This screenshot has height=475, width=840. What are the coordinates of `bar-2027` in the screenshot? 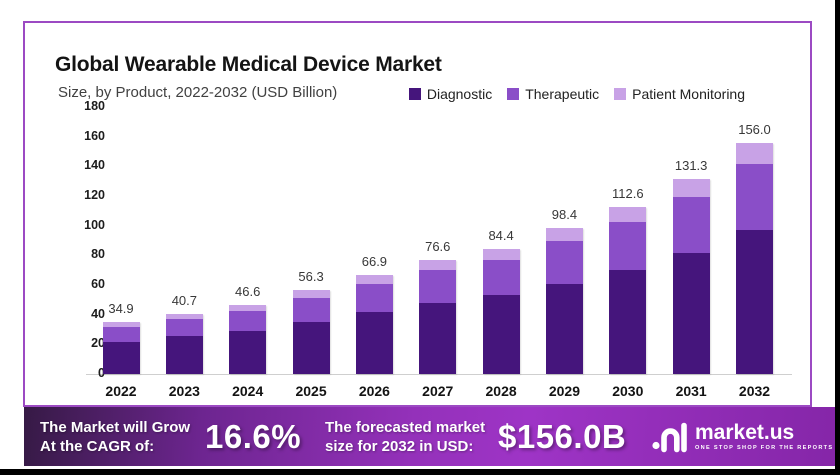 It's located at (438, 317).